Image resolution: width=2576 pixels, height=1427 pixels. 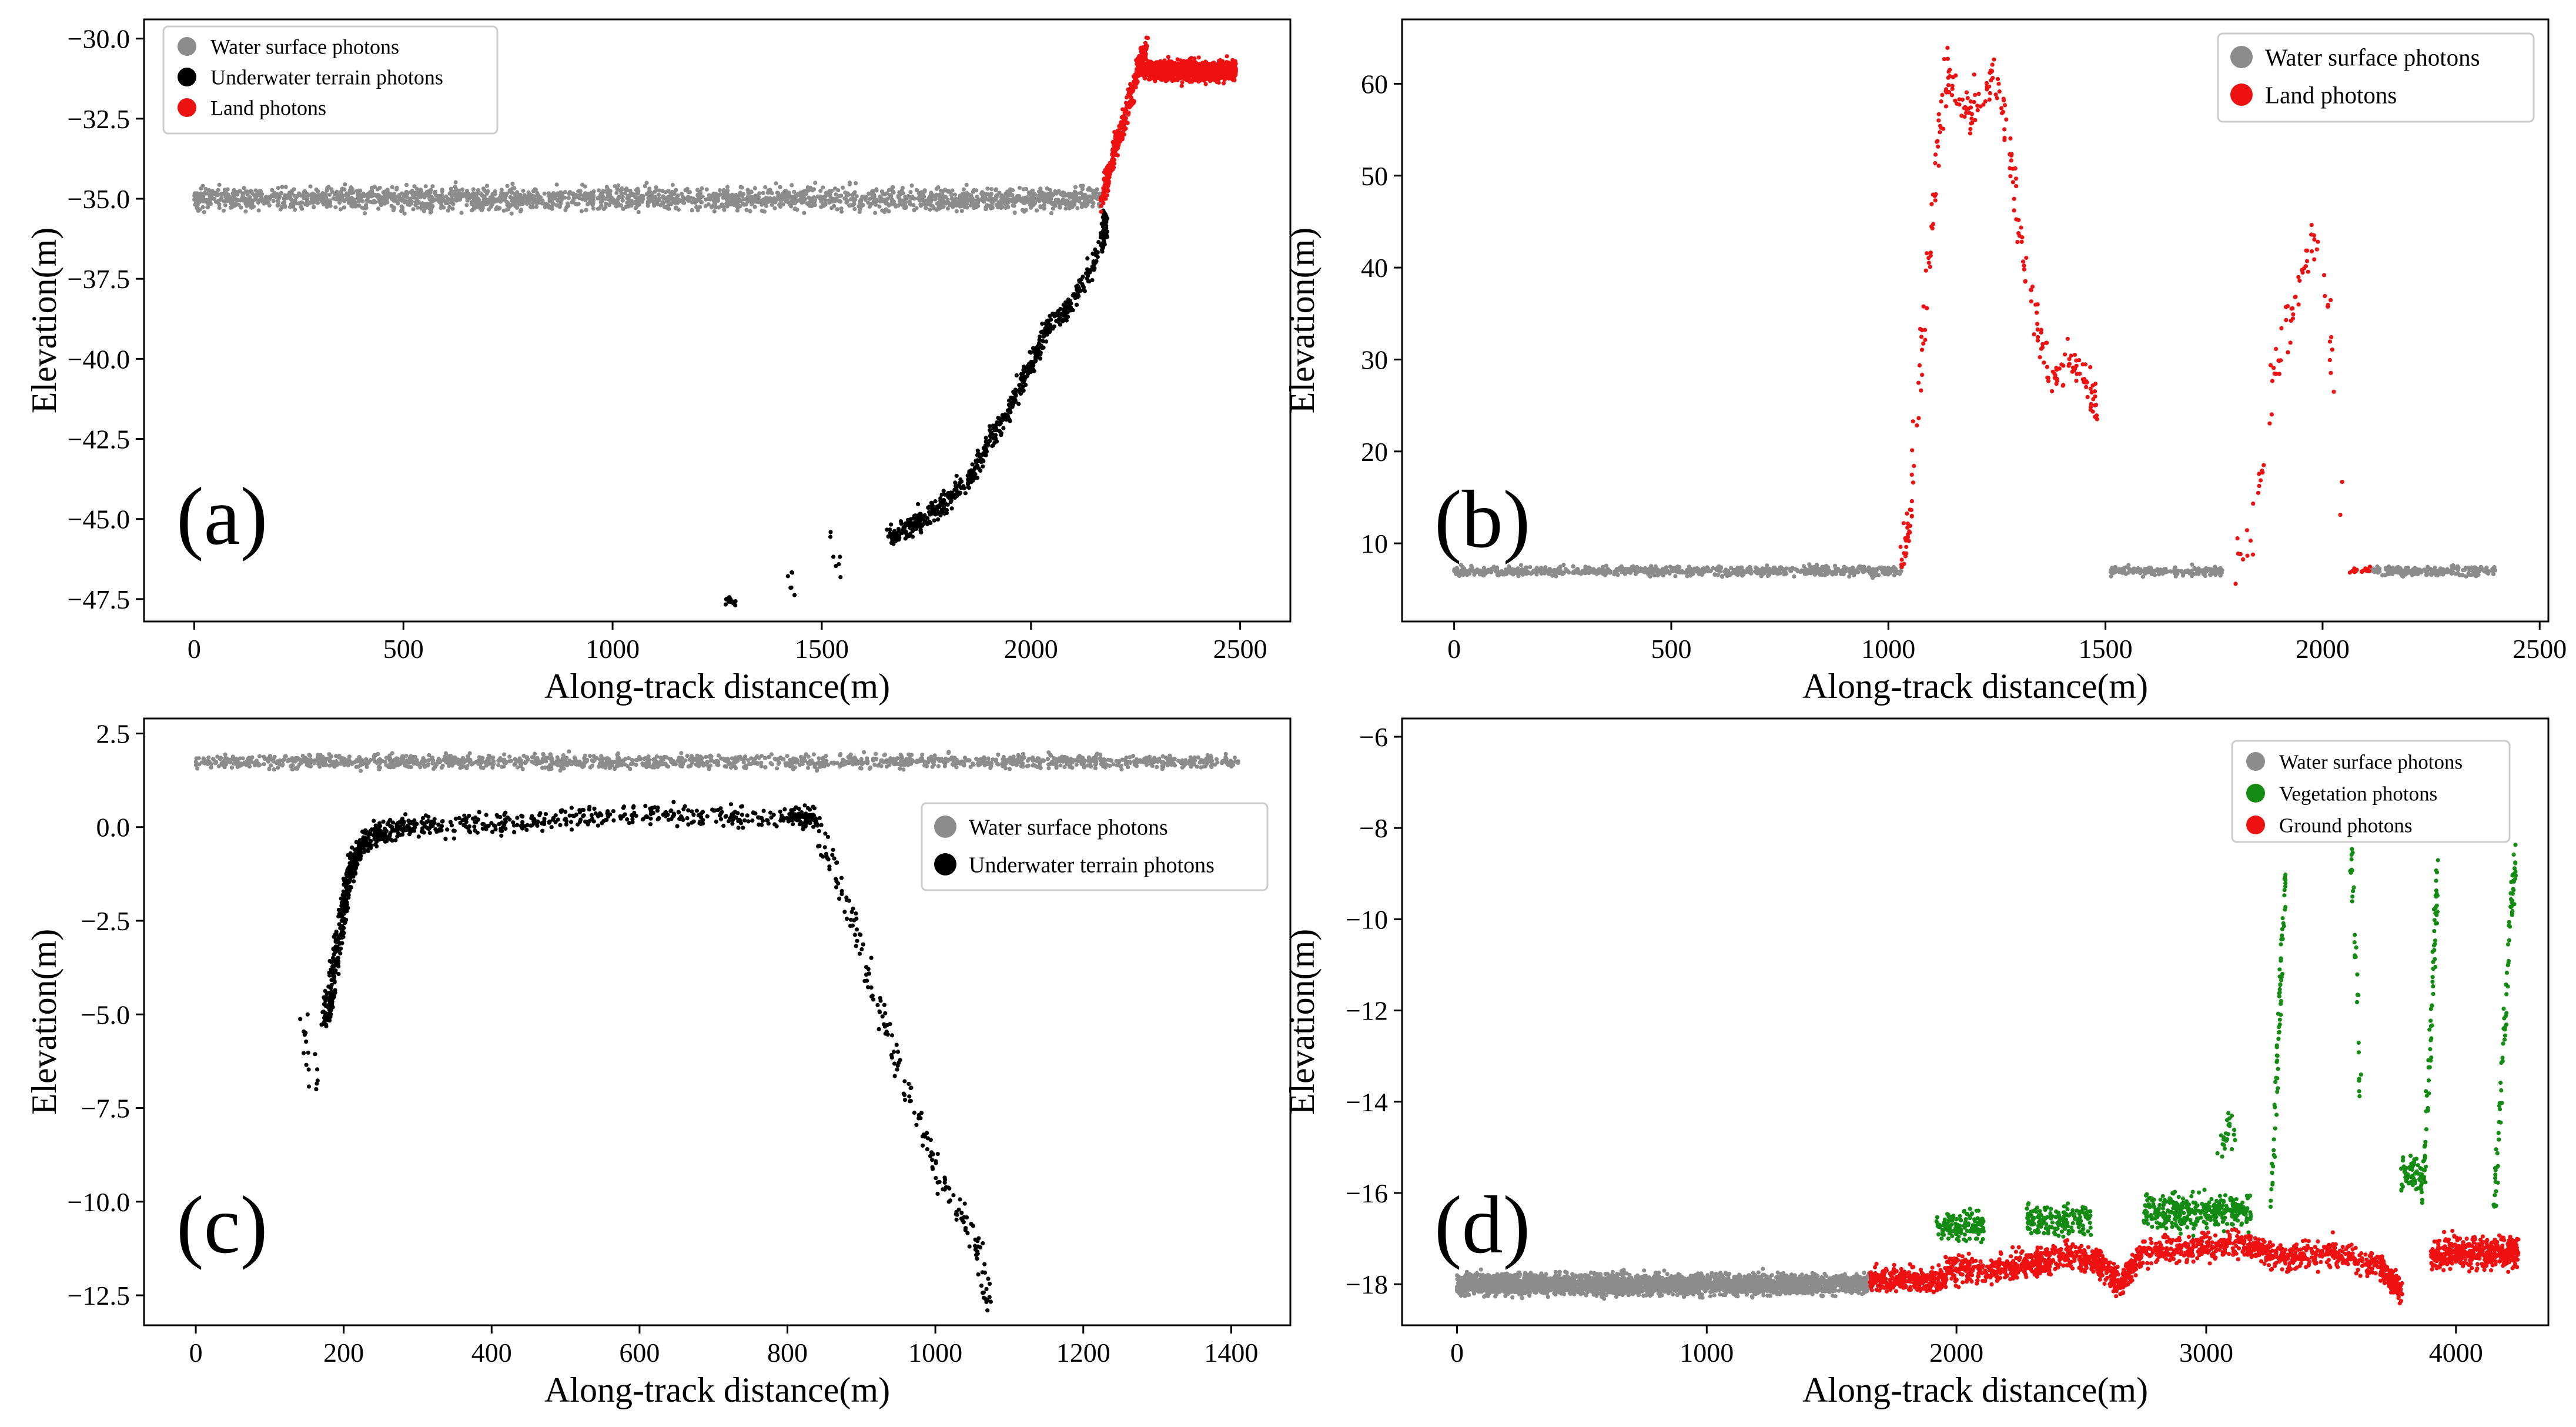 I want to click on x-tick-label: 1500, so click(x=822, y=649).